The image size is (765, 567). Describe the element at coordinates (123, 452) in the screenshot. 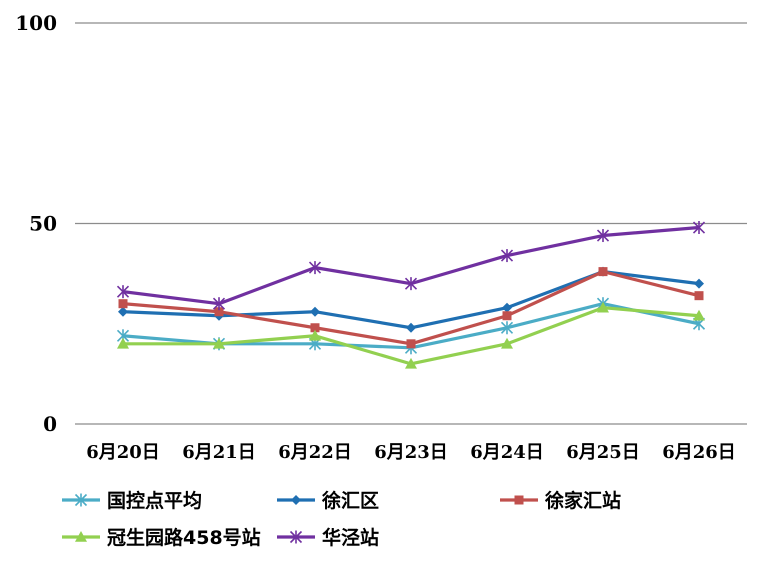

I see `x-tick-label: 6月20日` at that location.